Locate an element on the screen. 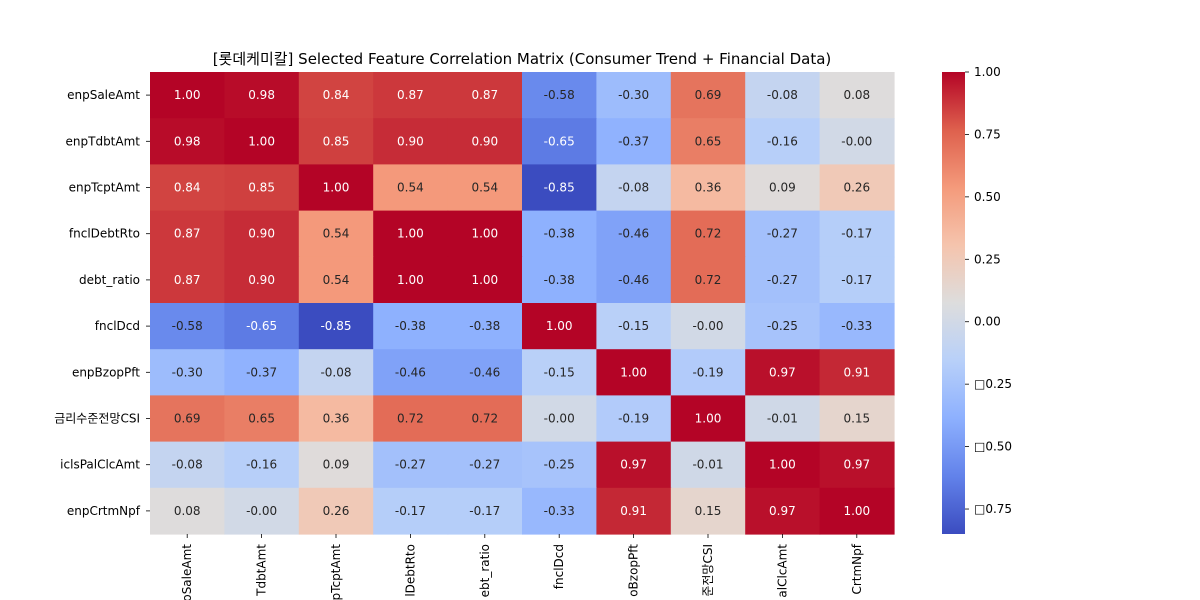 This screenshot has height=600, width=1200. cell-value-label: -0.15 is located at coordinates (559, 372).